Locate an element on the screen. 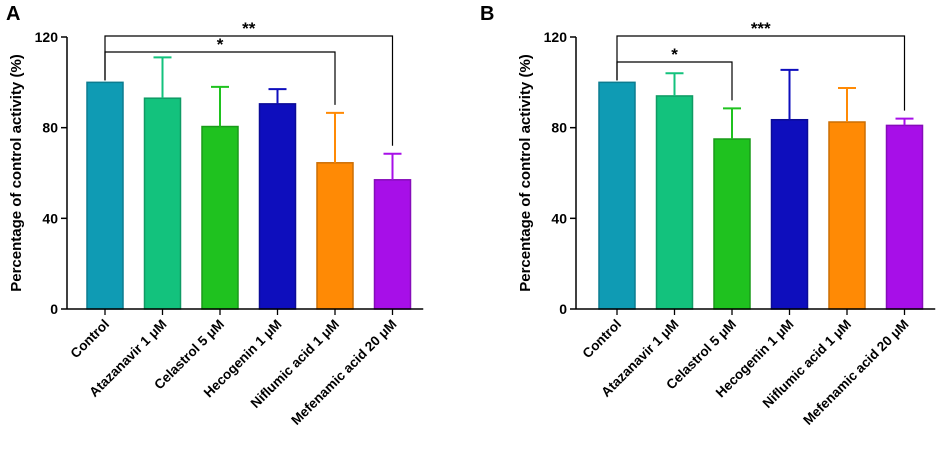  panel-b-y-tick-label: 80 is located at coordinates (559, 128).